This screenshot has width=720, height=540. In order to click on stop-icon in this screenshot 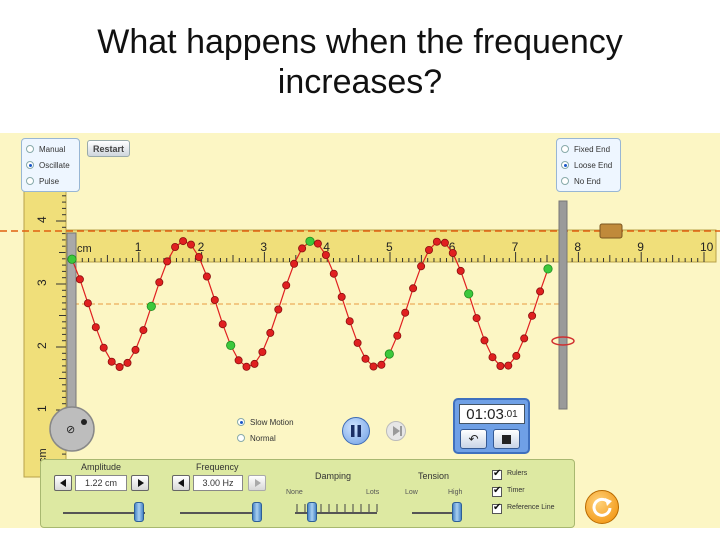, I will do `click(506, 439)`.